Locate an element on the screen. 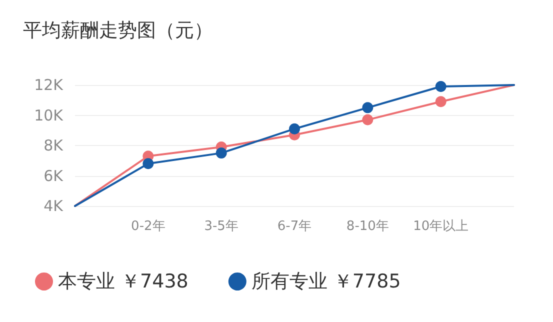 Image resolution: width=553 pixels, height=322 pixels. legend-label: 所有专业 ￥7785 is located at coordinates (326, 281).